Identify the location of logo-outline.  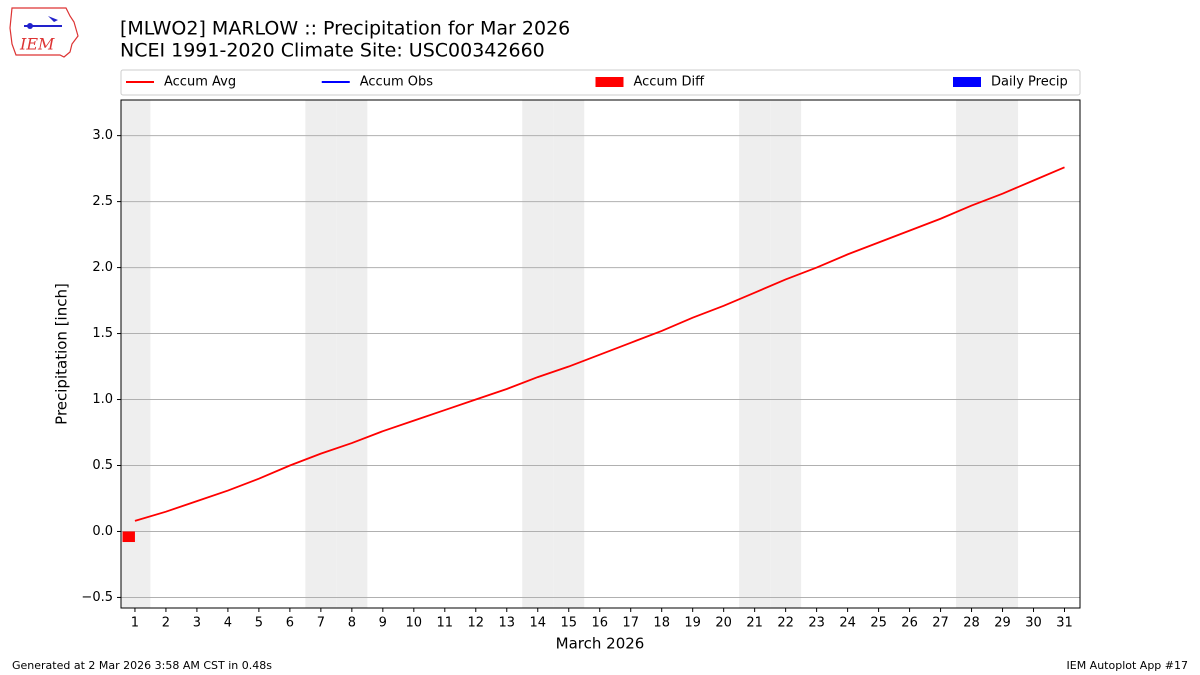
(44, 32).